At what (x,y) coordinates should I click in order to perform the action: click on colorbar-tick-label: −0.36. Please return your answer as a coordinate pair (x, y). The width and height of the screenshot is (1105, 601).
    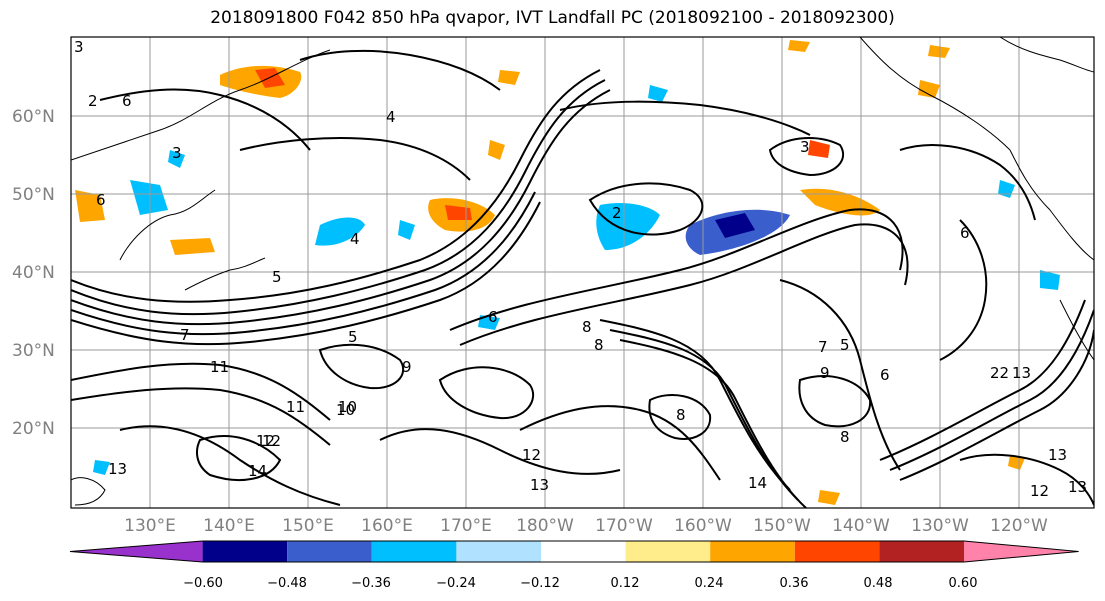
    Looking at the image, I should click on (371, 583).